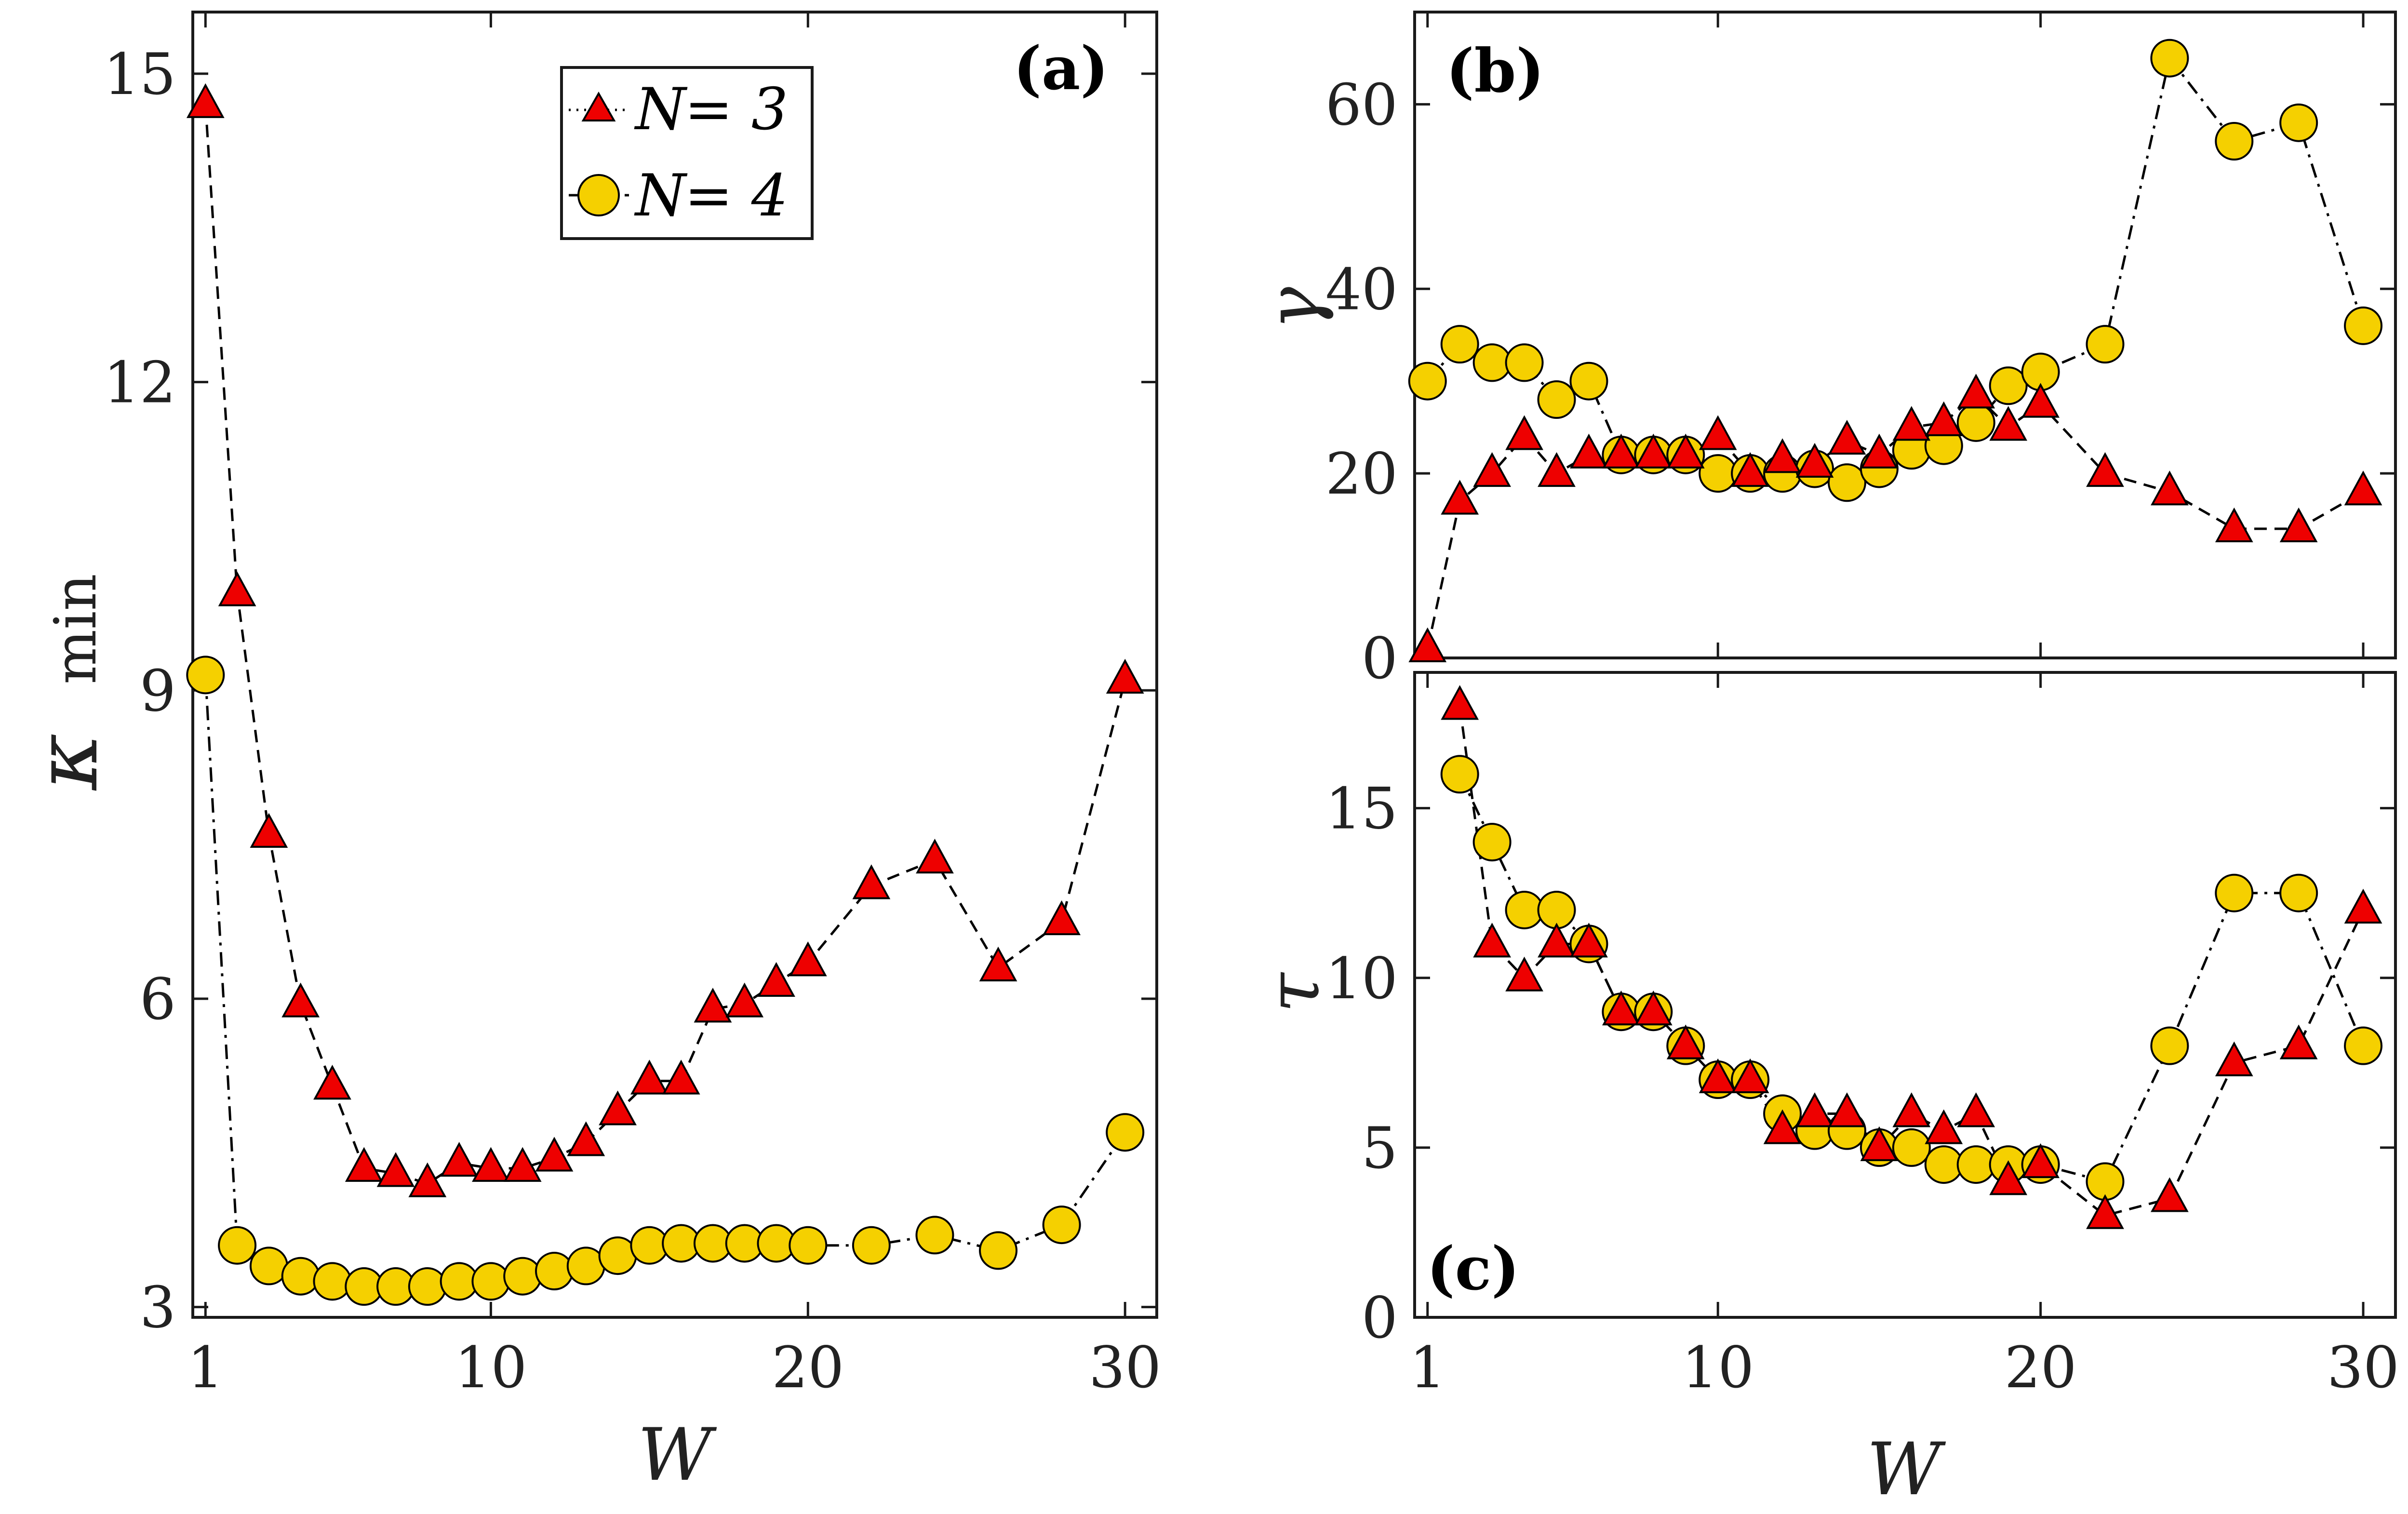  What do you see at coordinates (1061, 69) in the screenshot?
I see `panel-a-label: (a)` at bounding box center [1061, 69].